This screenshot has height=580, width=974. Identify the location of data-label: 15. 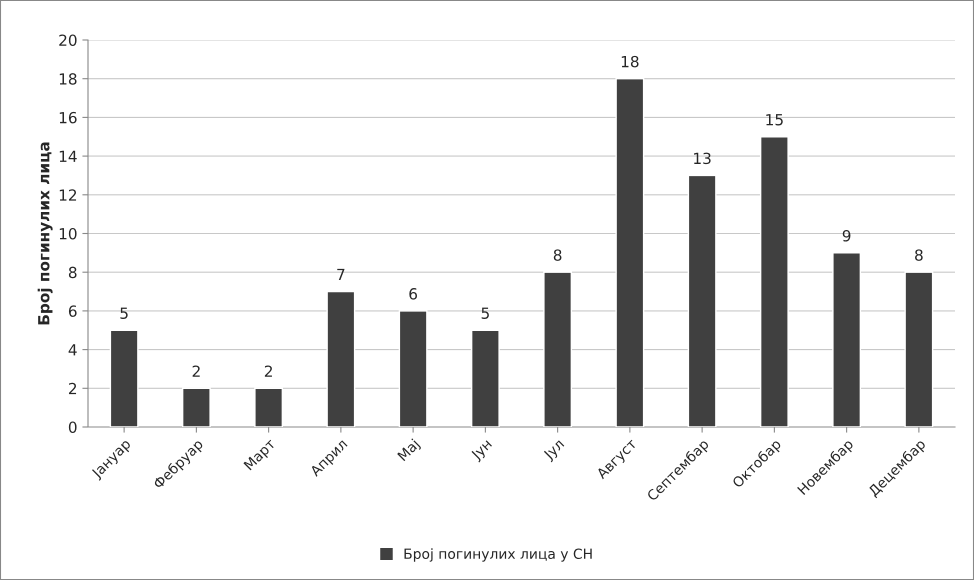
(774, 120).